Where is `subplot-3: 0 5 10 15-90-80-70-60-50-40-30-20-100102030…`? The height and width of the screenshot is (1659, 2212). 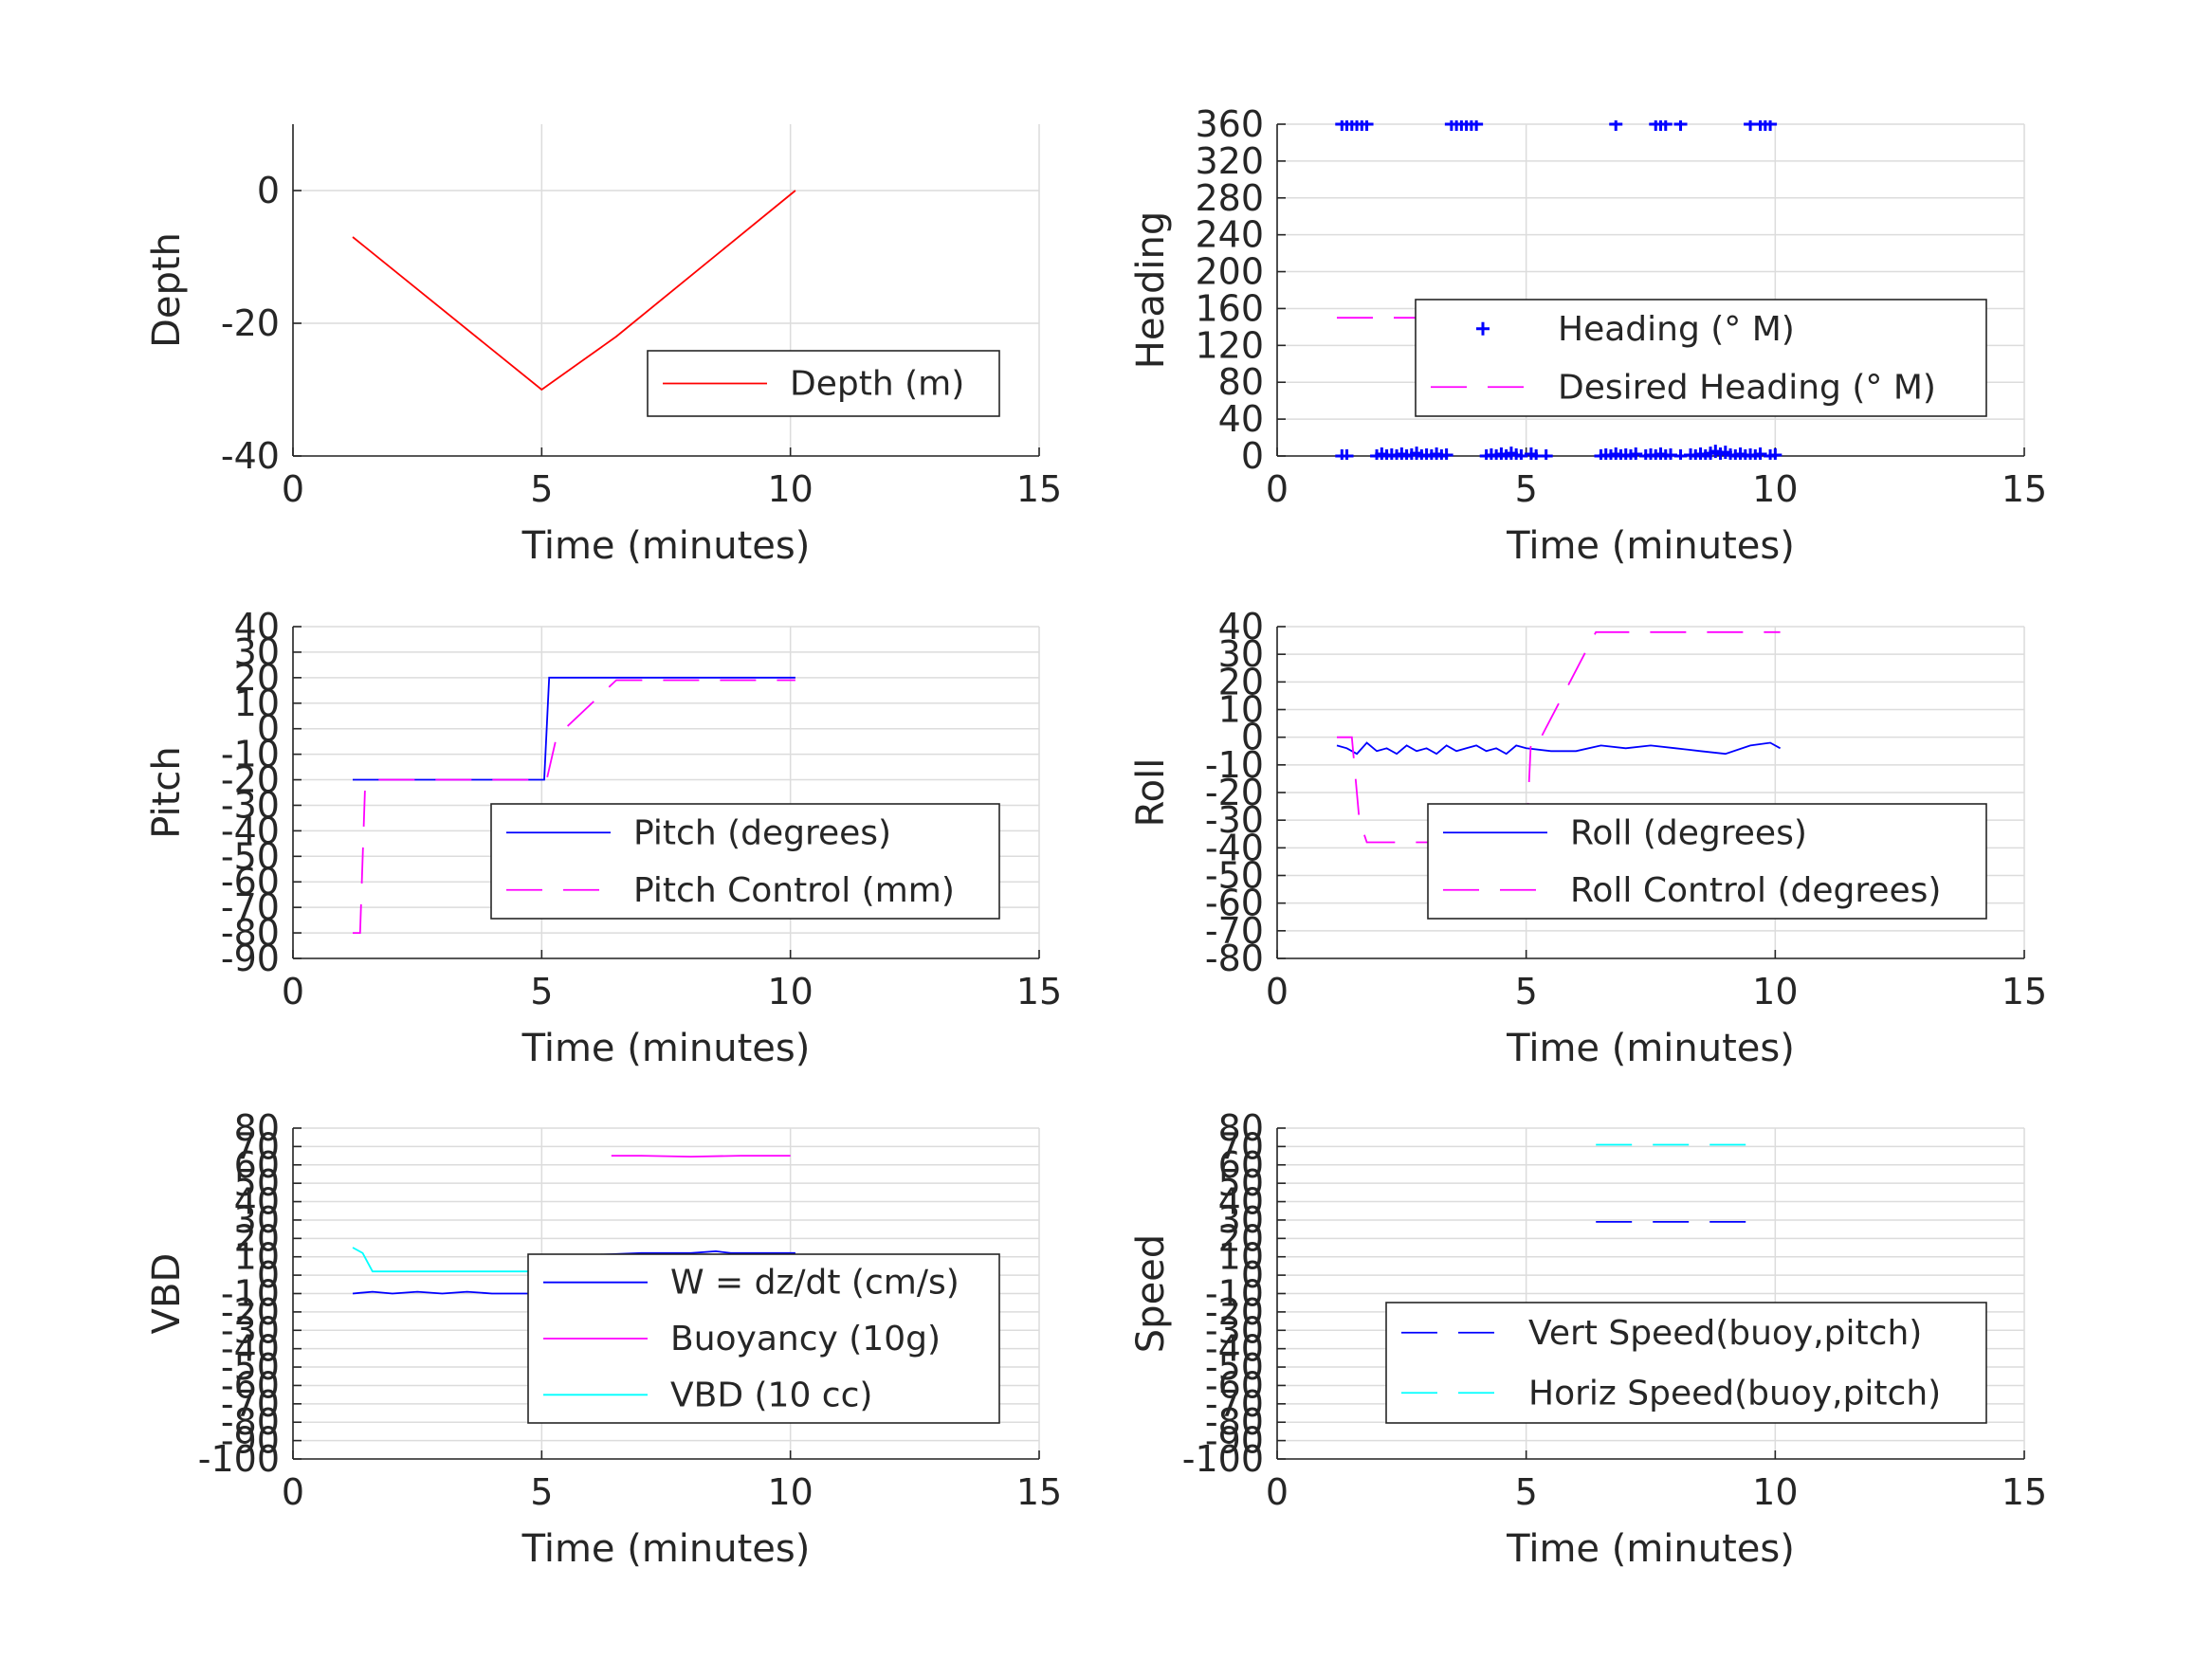 subplot-3: 0 5 10 15-90-80-70-60-50-40-30-20-100102030… is located at coordinates (603, 838).